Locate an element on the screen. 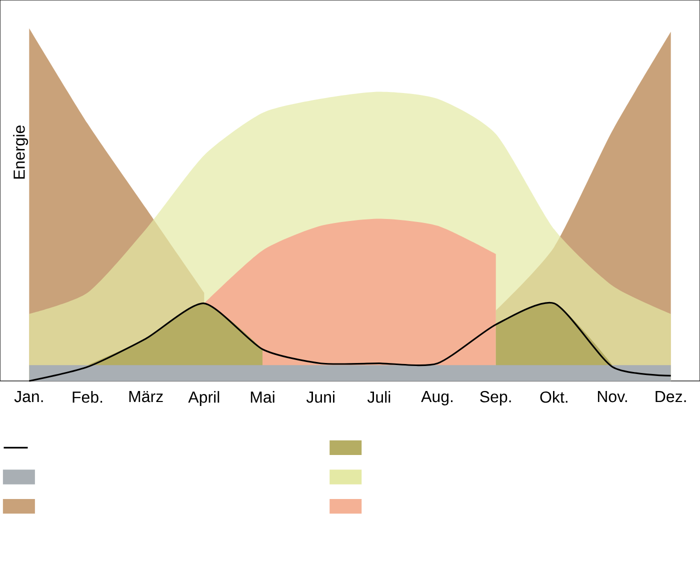  x-tick-label: Sep. is located at coordinates (495, 398).